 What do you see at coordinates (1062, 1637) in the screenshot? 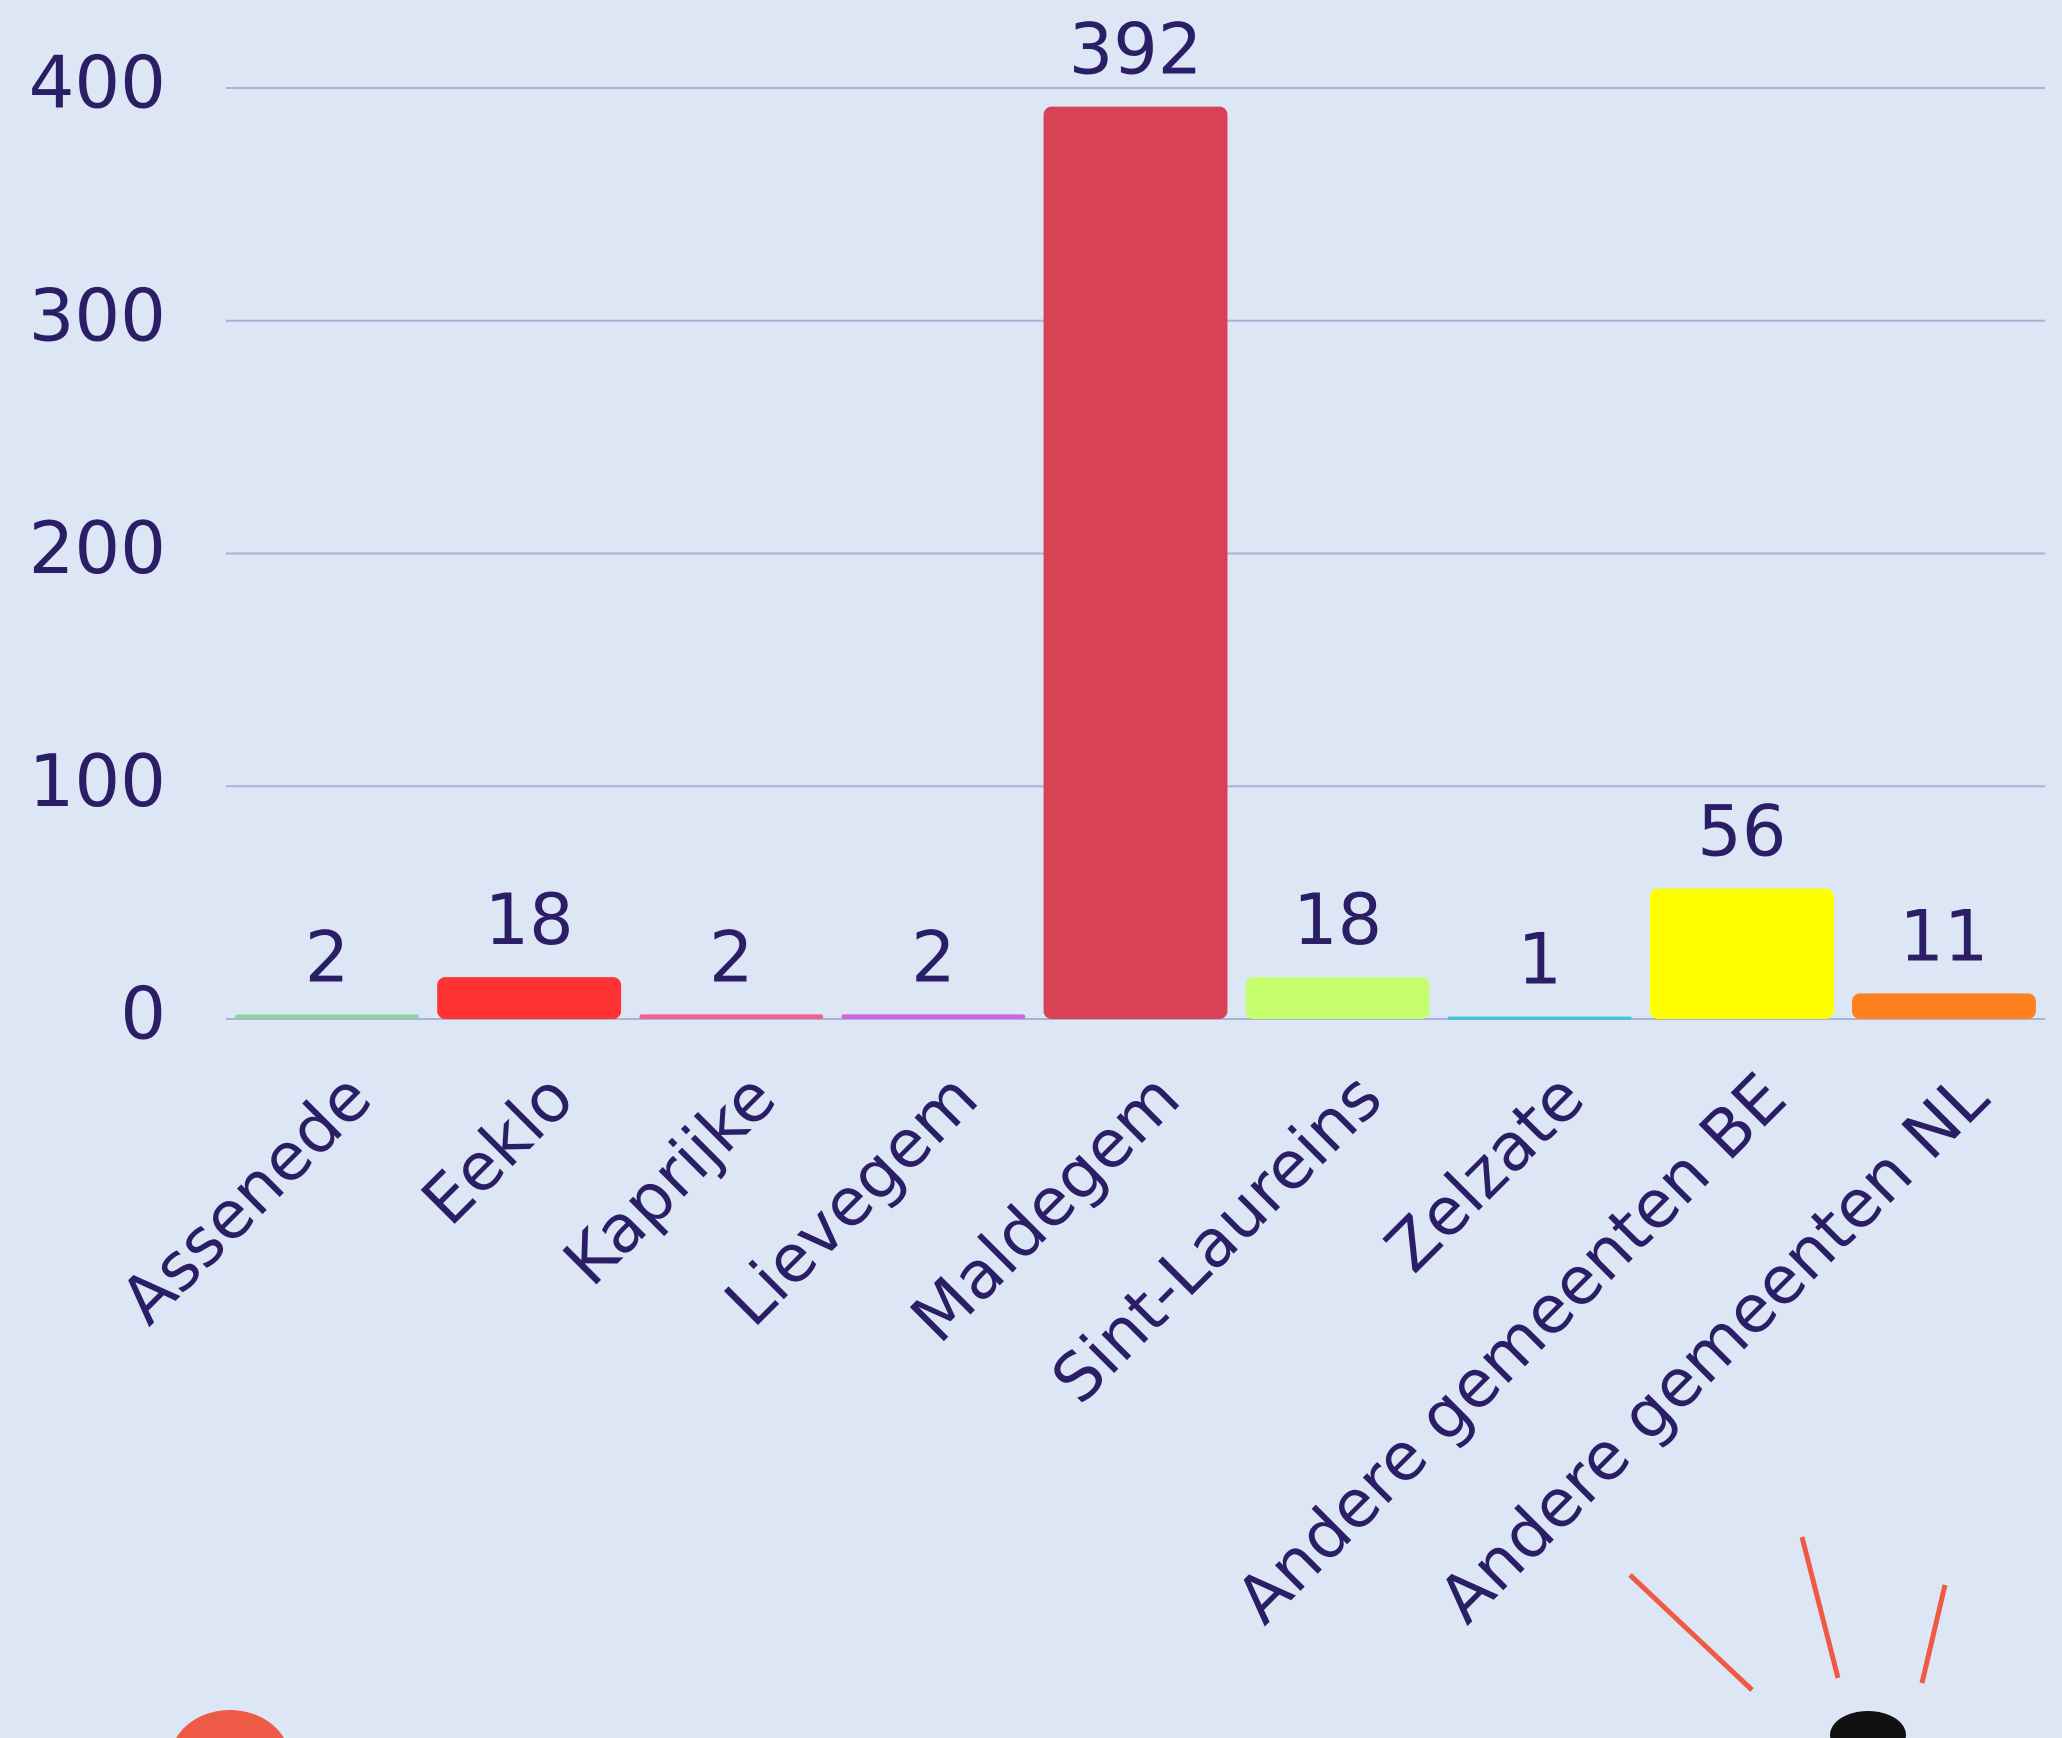
I see `decoration` at bounding box center [1062, 1637].